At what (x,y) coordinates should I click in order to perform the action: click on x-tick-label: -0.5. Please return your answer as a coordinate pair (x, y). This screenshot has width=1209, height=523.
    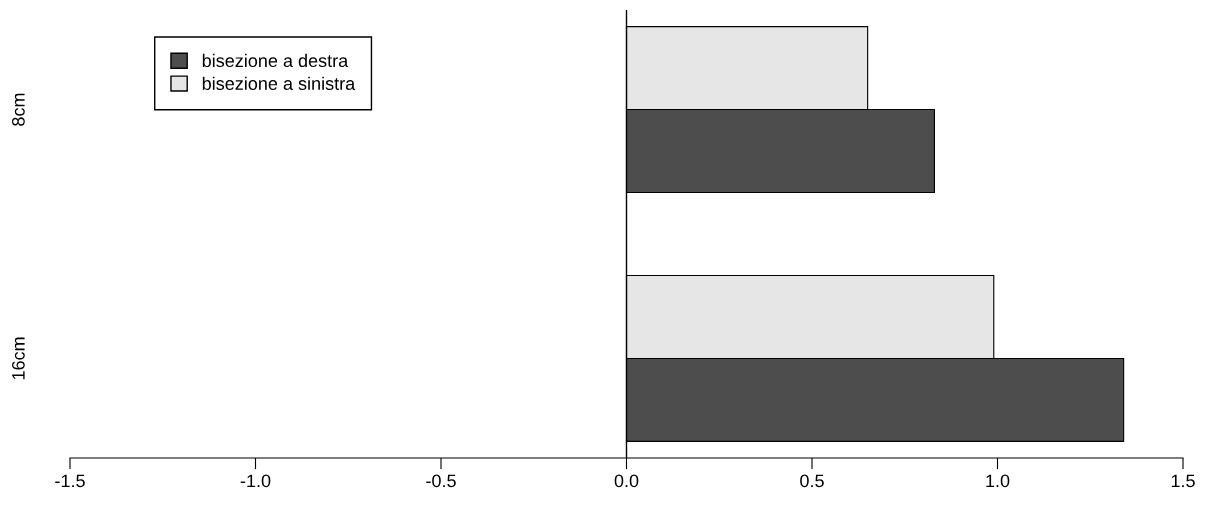
    Looking at the image, I should click on (441, 481).